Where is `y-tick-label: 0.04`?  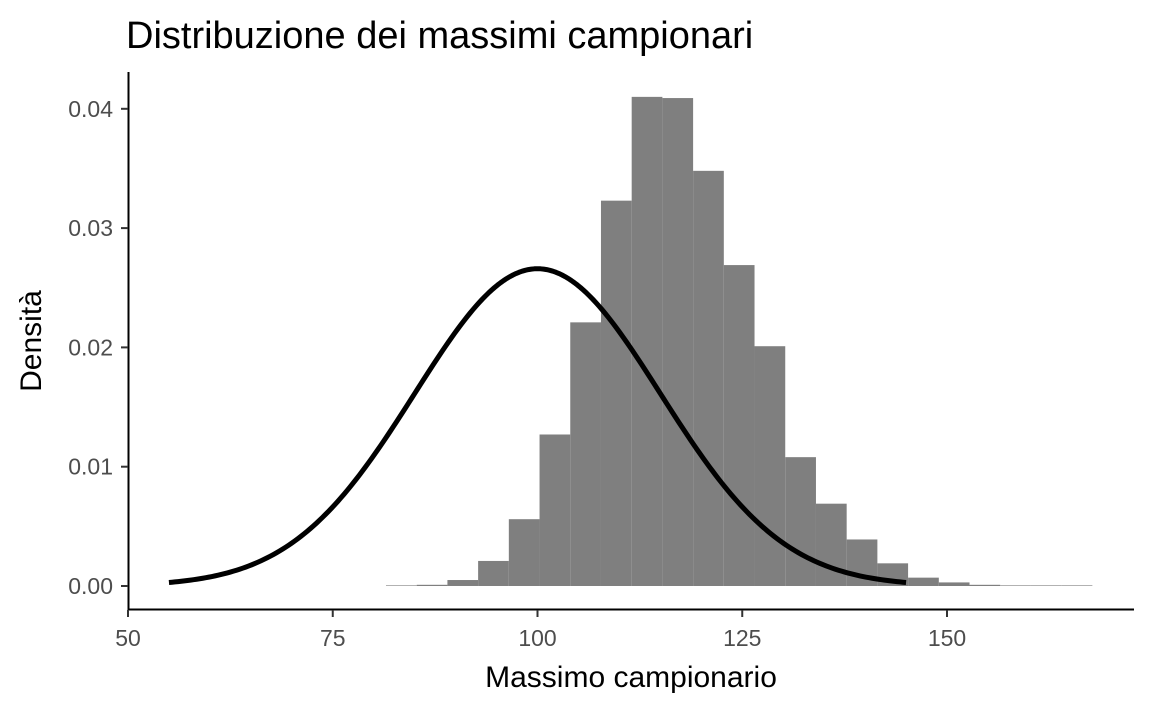
y-tick-label: 0.04 is located at coordinates (90, 109).